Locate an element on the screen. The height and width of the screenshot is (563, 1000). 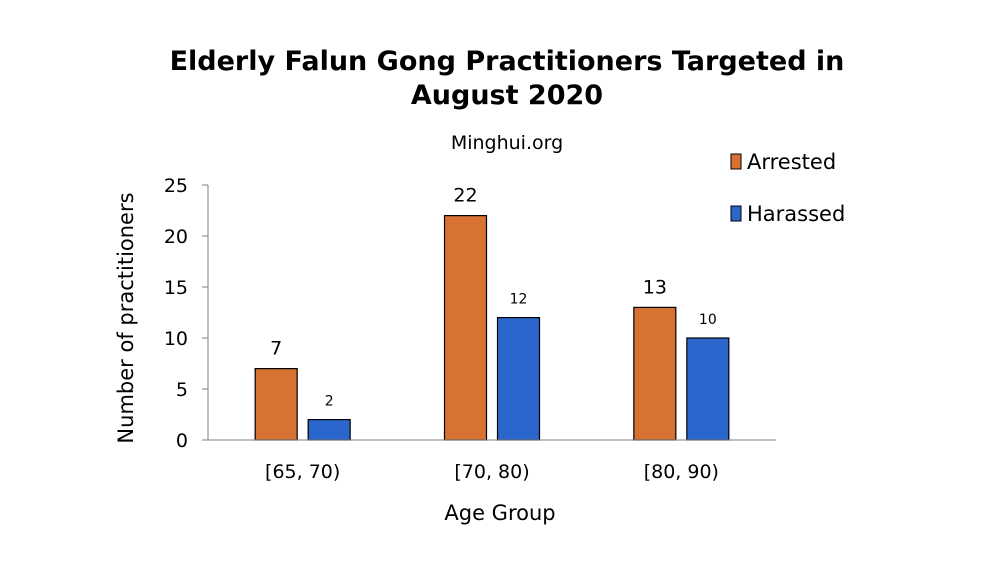
legend-label-harassed: Harassed is located at coordinates (796, 214).